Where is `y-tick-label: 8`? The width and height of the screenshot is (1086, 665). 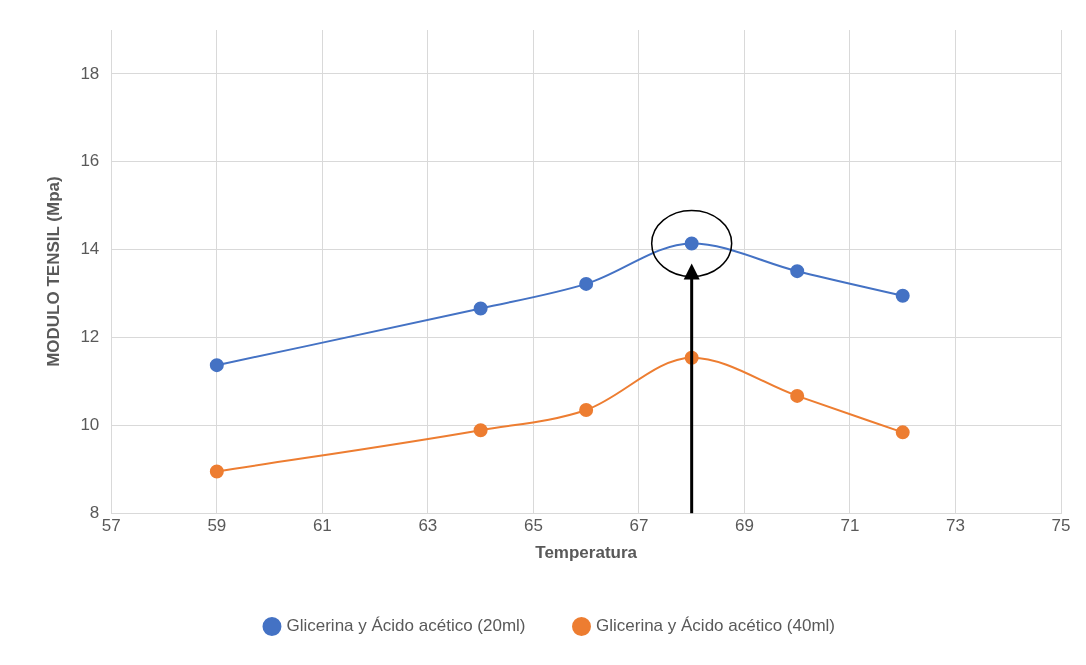
y-tick-label: 8 is located at coordinates (94, 512).